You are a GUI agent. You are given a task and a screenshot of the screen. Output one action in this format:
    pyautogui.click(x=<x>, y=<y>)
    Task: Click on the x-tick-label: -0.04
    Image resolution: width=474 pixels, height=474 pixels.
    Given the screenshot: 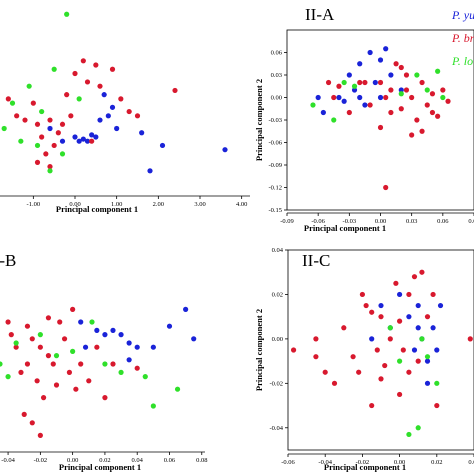 What is the action you would take?
    pyautogui.click(x=325, y=462)
    